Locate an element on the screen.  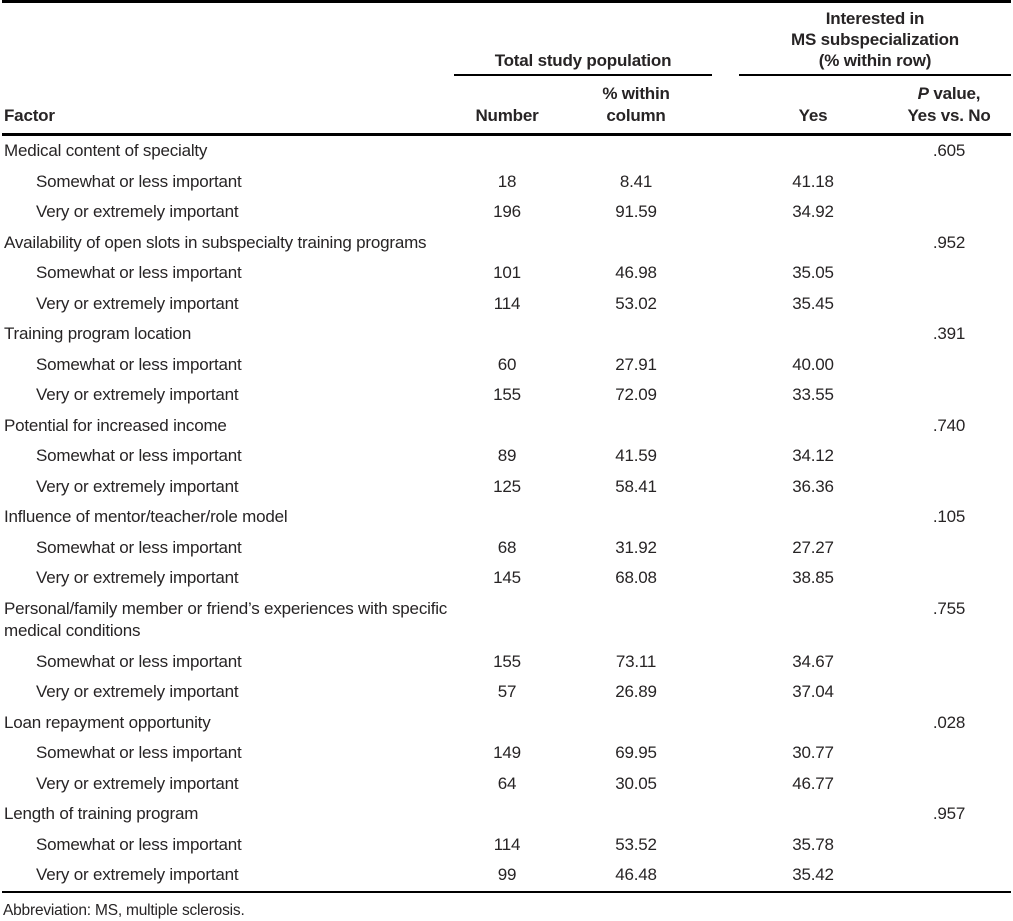
factor-option-row: Very or extremely important 145 68.08 38.85 is located at coordinates (506, 578).